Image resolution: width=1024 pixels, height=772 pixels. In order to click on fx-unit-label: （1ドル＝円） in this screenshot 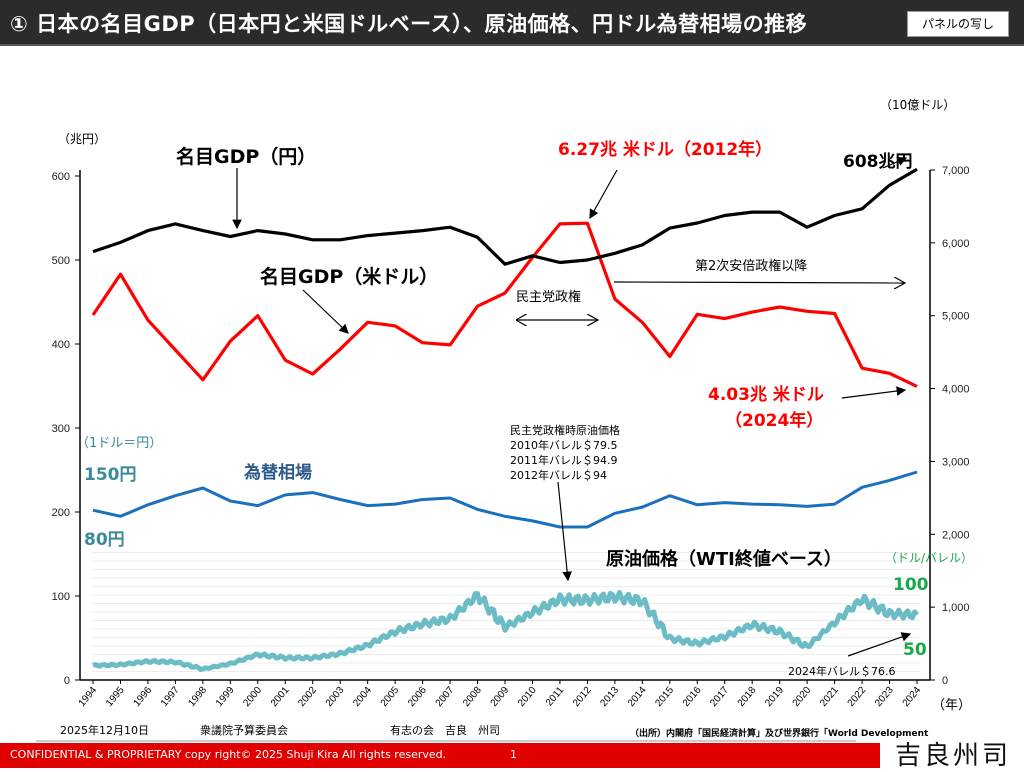, I will do `click(119, 443)`.